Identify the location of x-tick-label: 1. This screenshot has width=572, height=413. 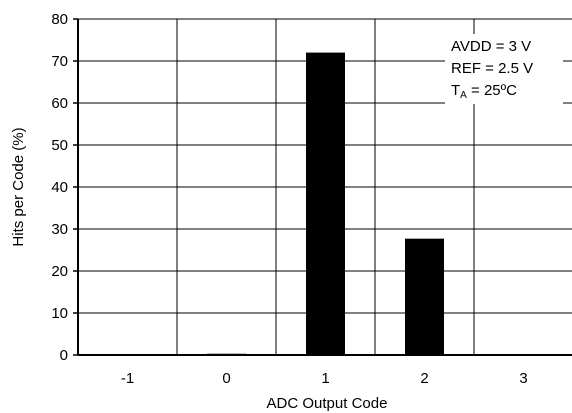
(325, 378).